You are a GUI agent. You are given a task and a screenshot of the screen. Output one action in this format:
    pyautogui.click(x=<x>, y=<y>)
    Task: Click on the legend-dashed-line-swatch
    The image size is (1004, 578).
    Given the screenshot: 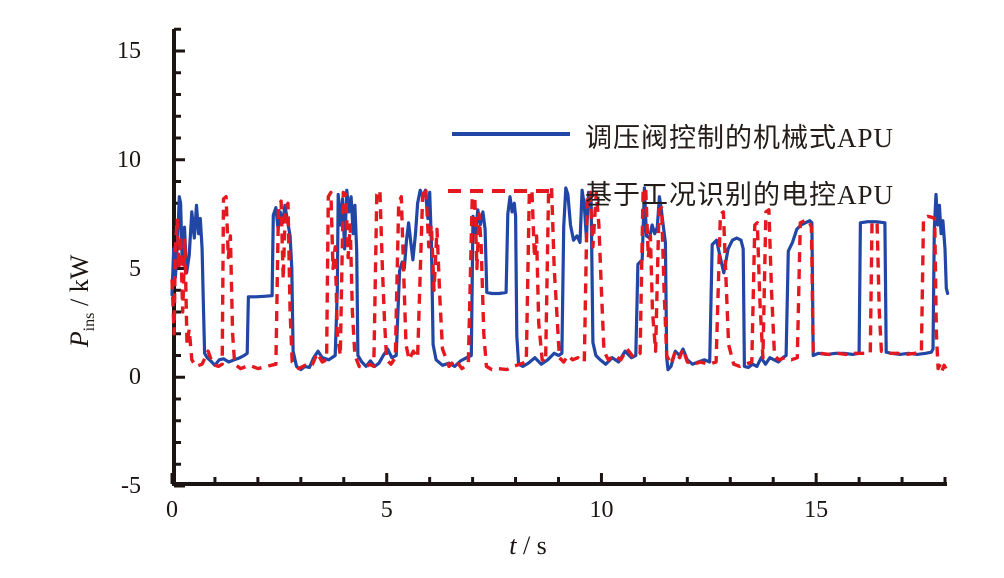 What is the action you would take?
    pyautogui.click(x=500, y=191)
    